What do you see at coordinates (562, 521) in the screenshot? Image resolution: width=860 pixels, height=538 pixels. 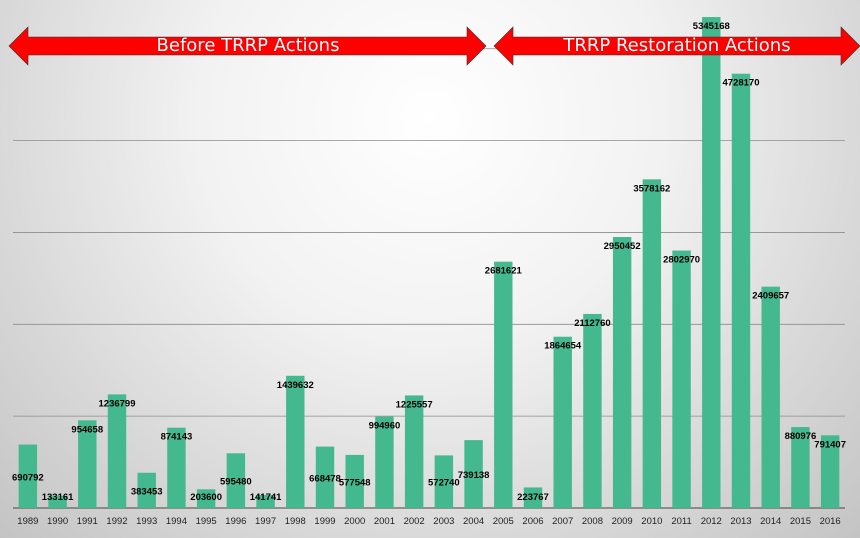 I see `x-tick-2007: 2007` at bounding box center [562, 521].